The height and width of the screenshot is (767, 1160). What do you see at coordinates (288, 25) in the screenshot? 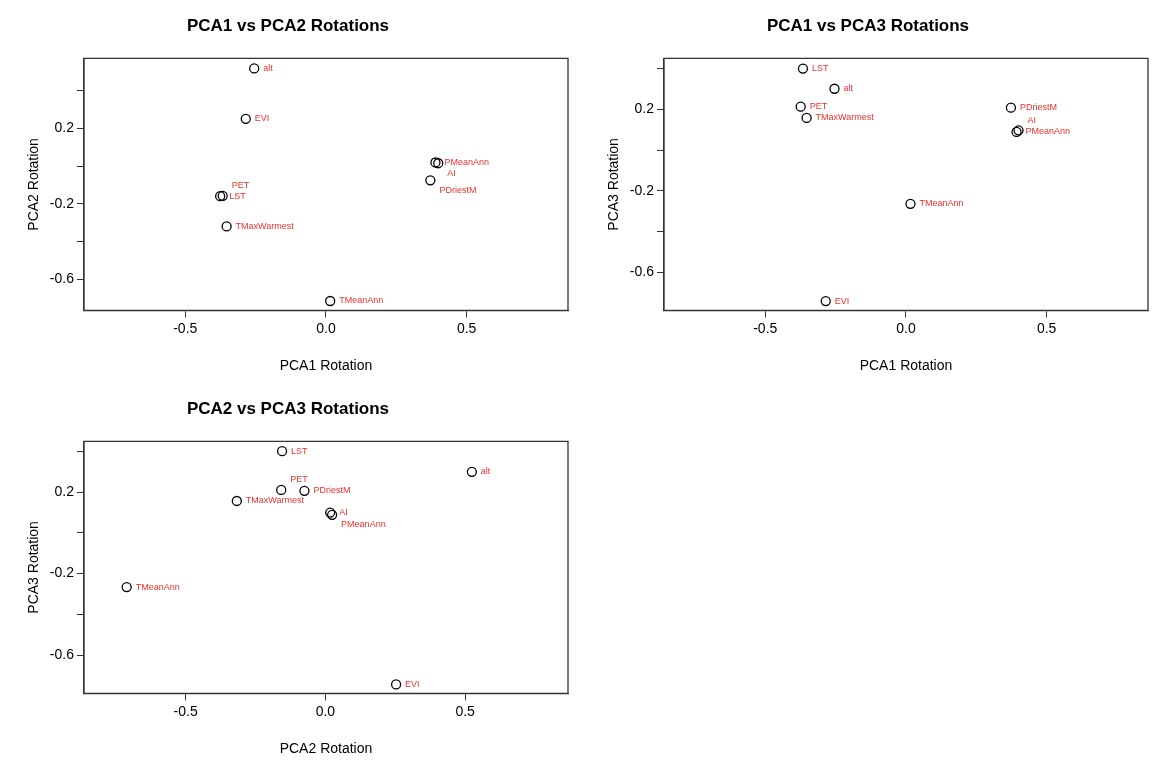
I see `chart-title: PCA1 vs PCA2 Rotations` at bounding box center [288, 25].